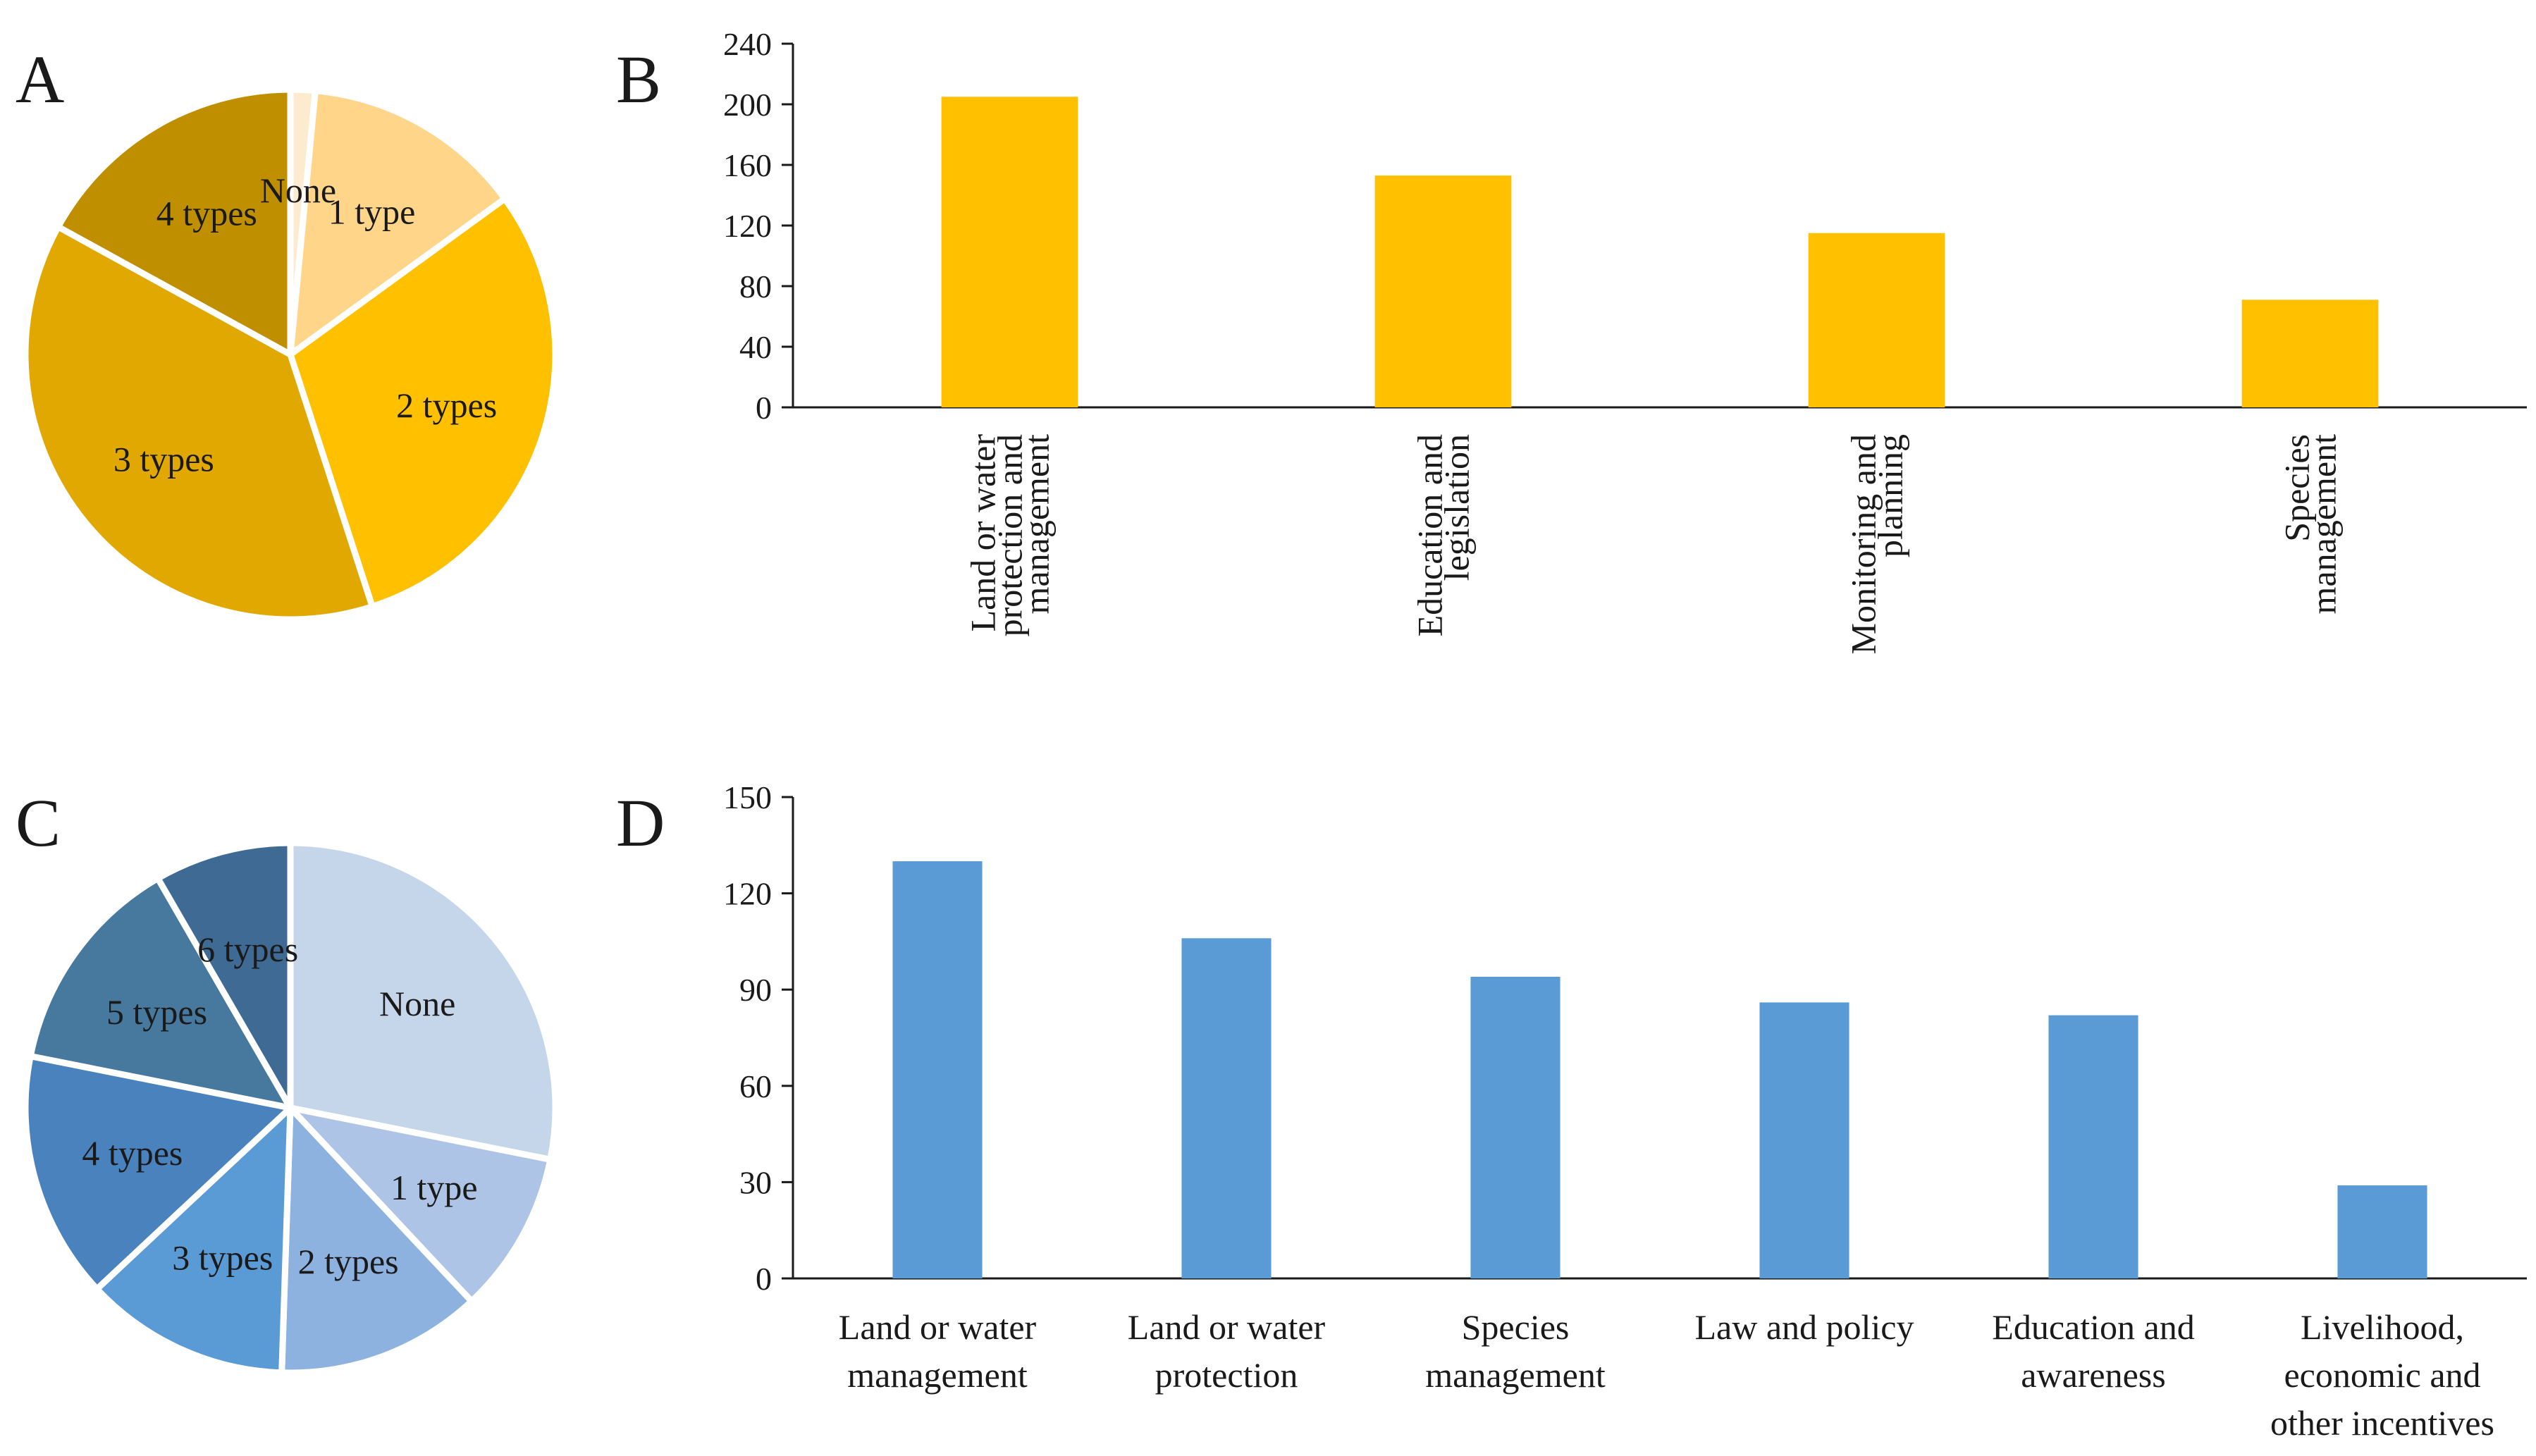 The height and width of the screenshot is (1456, 2536). I want to click on pie-c-slice-3-types, so click(194, 1240).